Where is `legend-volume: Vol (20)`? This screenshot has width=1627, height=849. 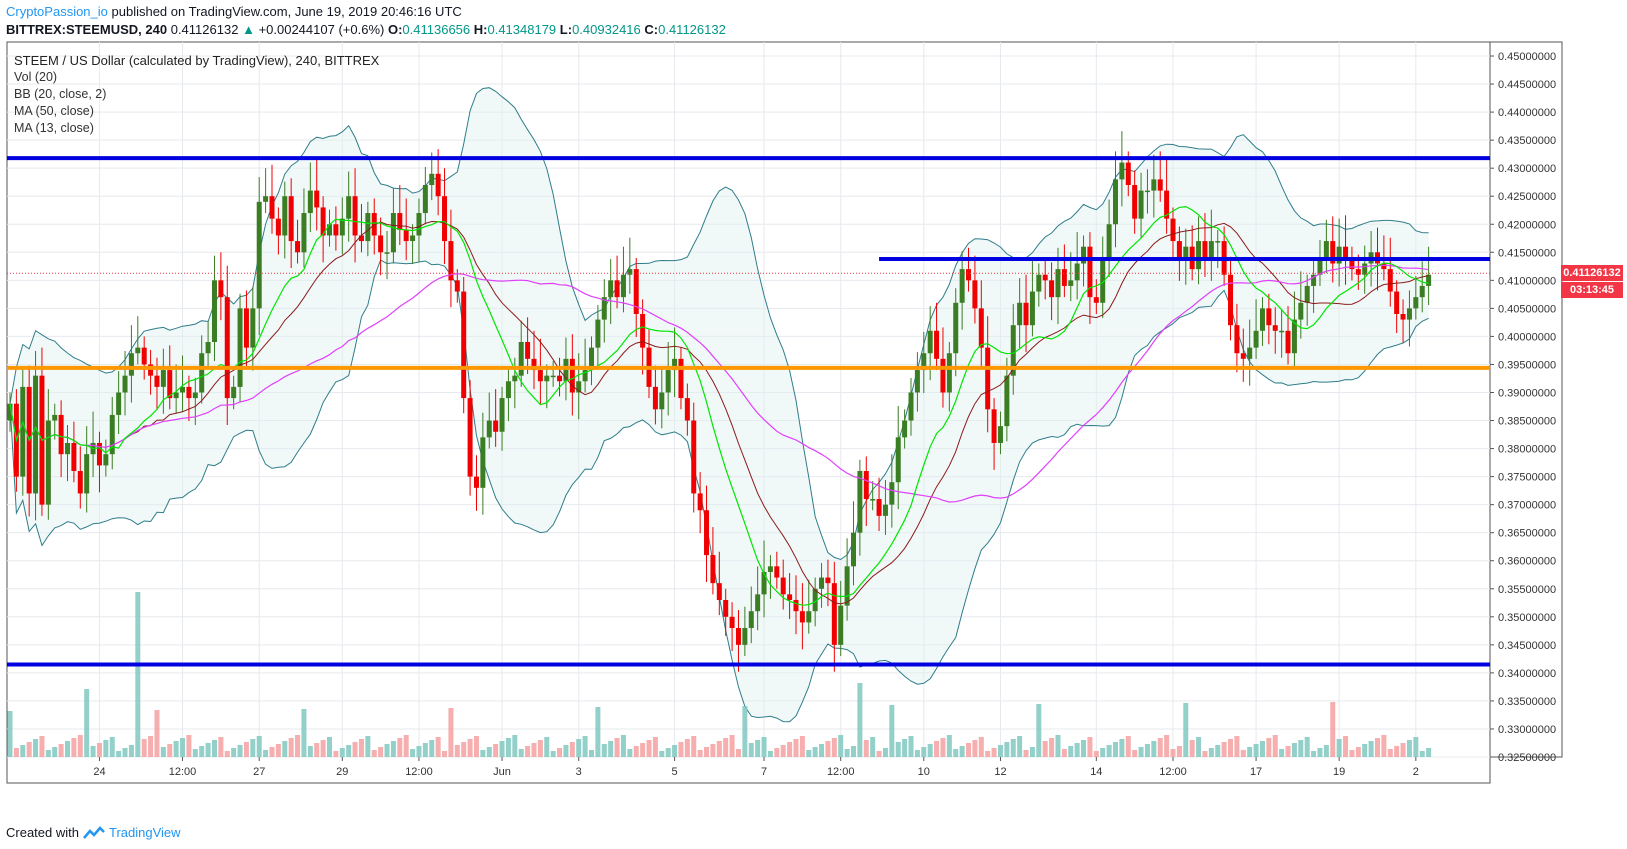
legend-volume: Vol (20) is located at coordinates (36, 77).